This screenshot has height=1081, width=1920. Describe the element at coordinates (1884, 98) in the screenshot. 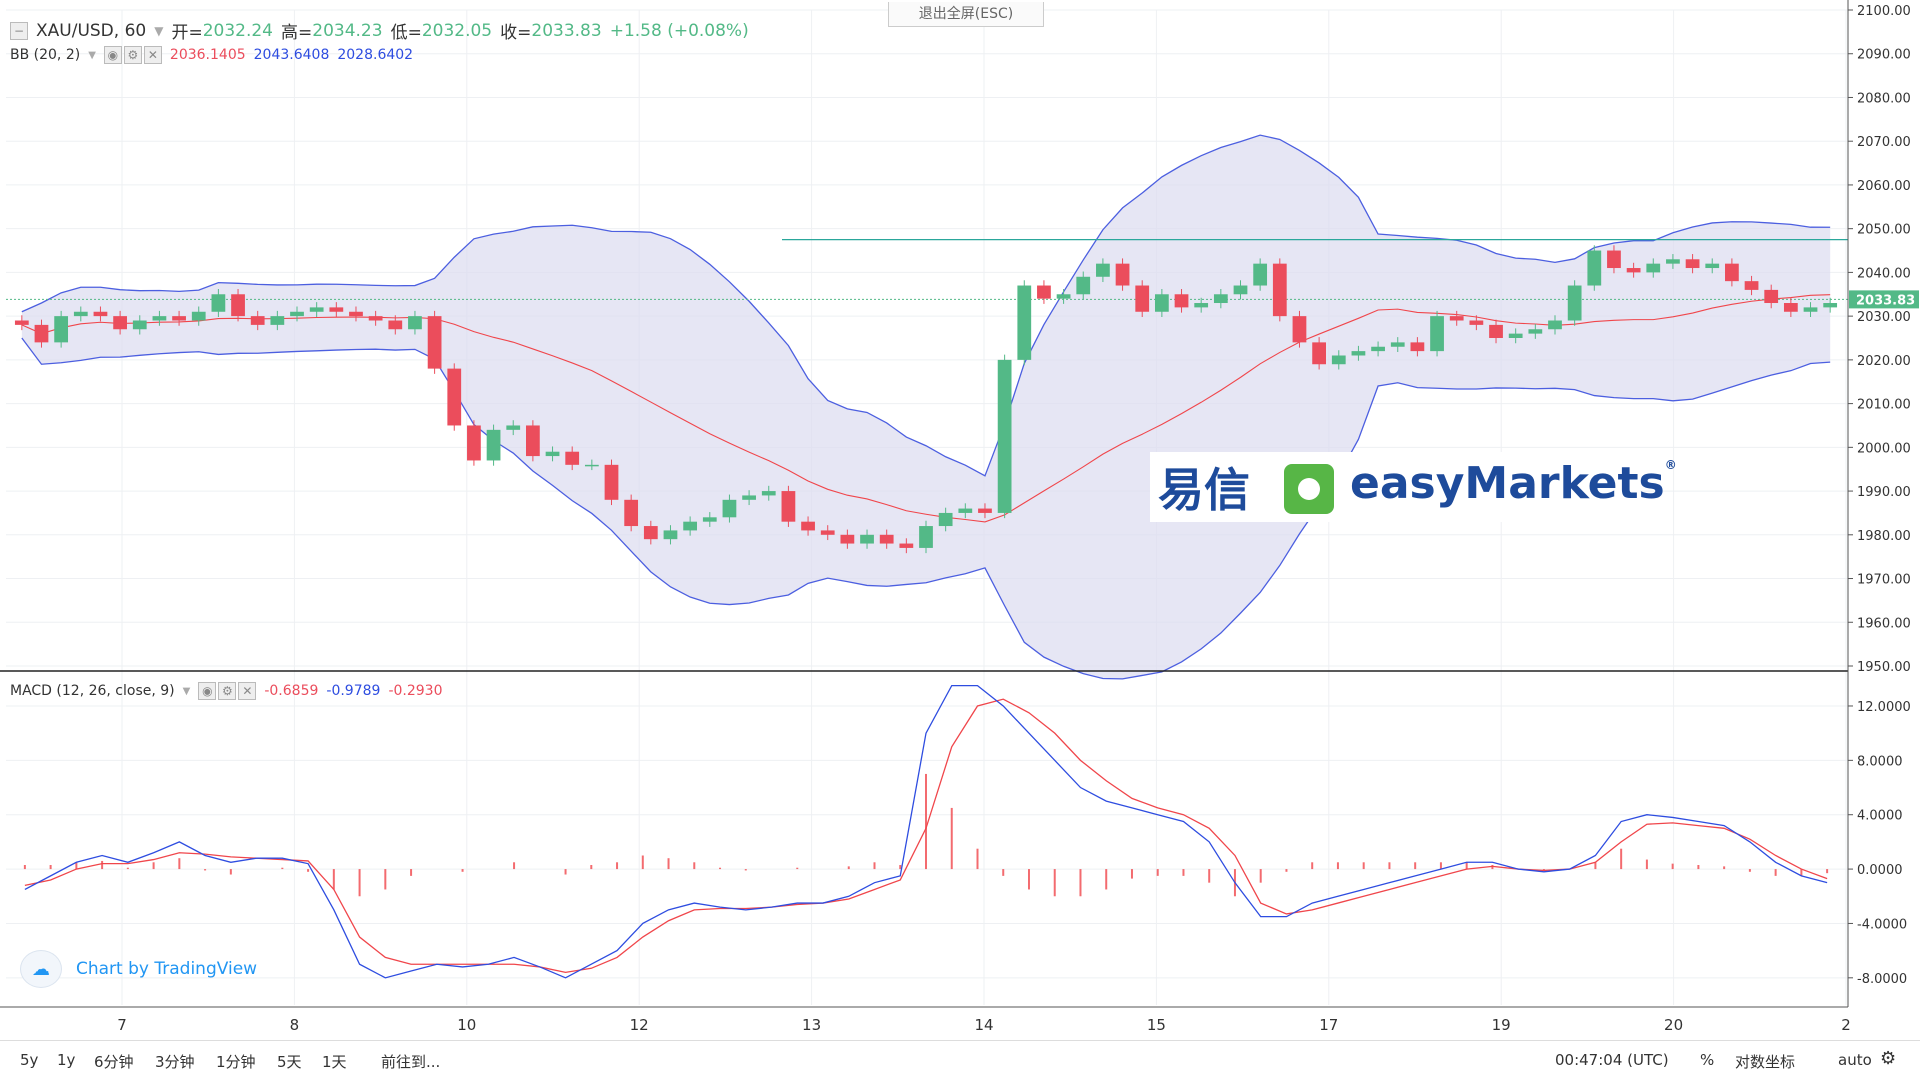

I see `y-tick-label: 2080.00` at that location.